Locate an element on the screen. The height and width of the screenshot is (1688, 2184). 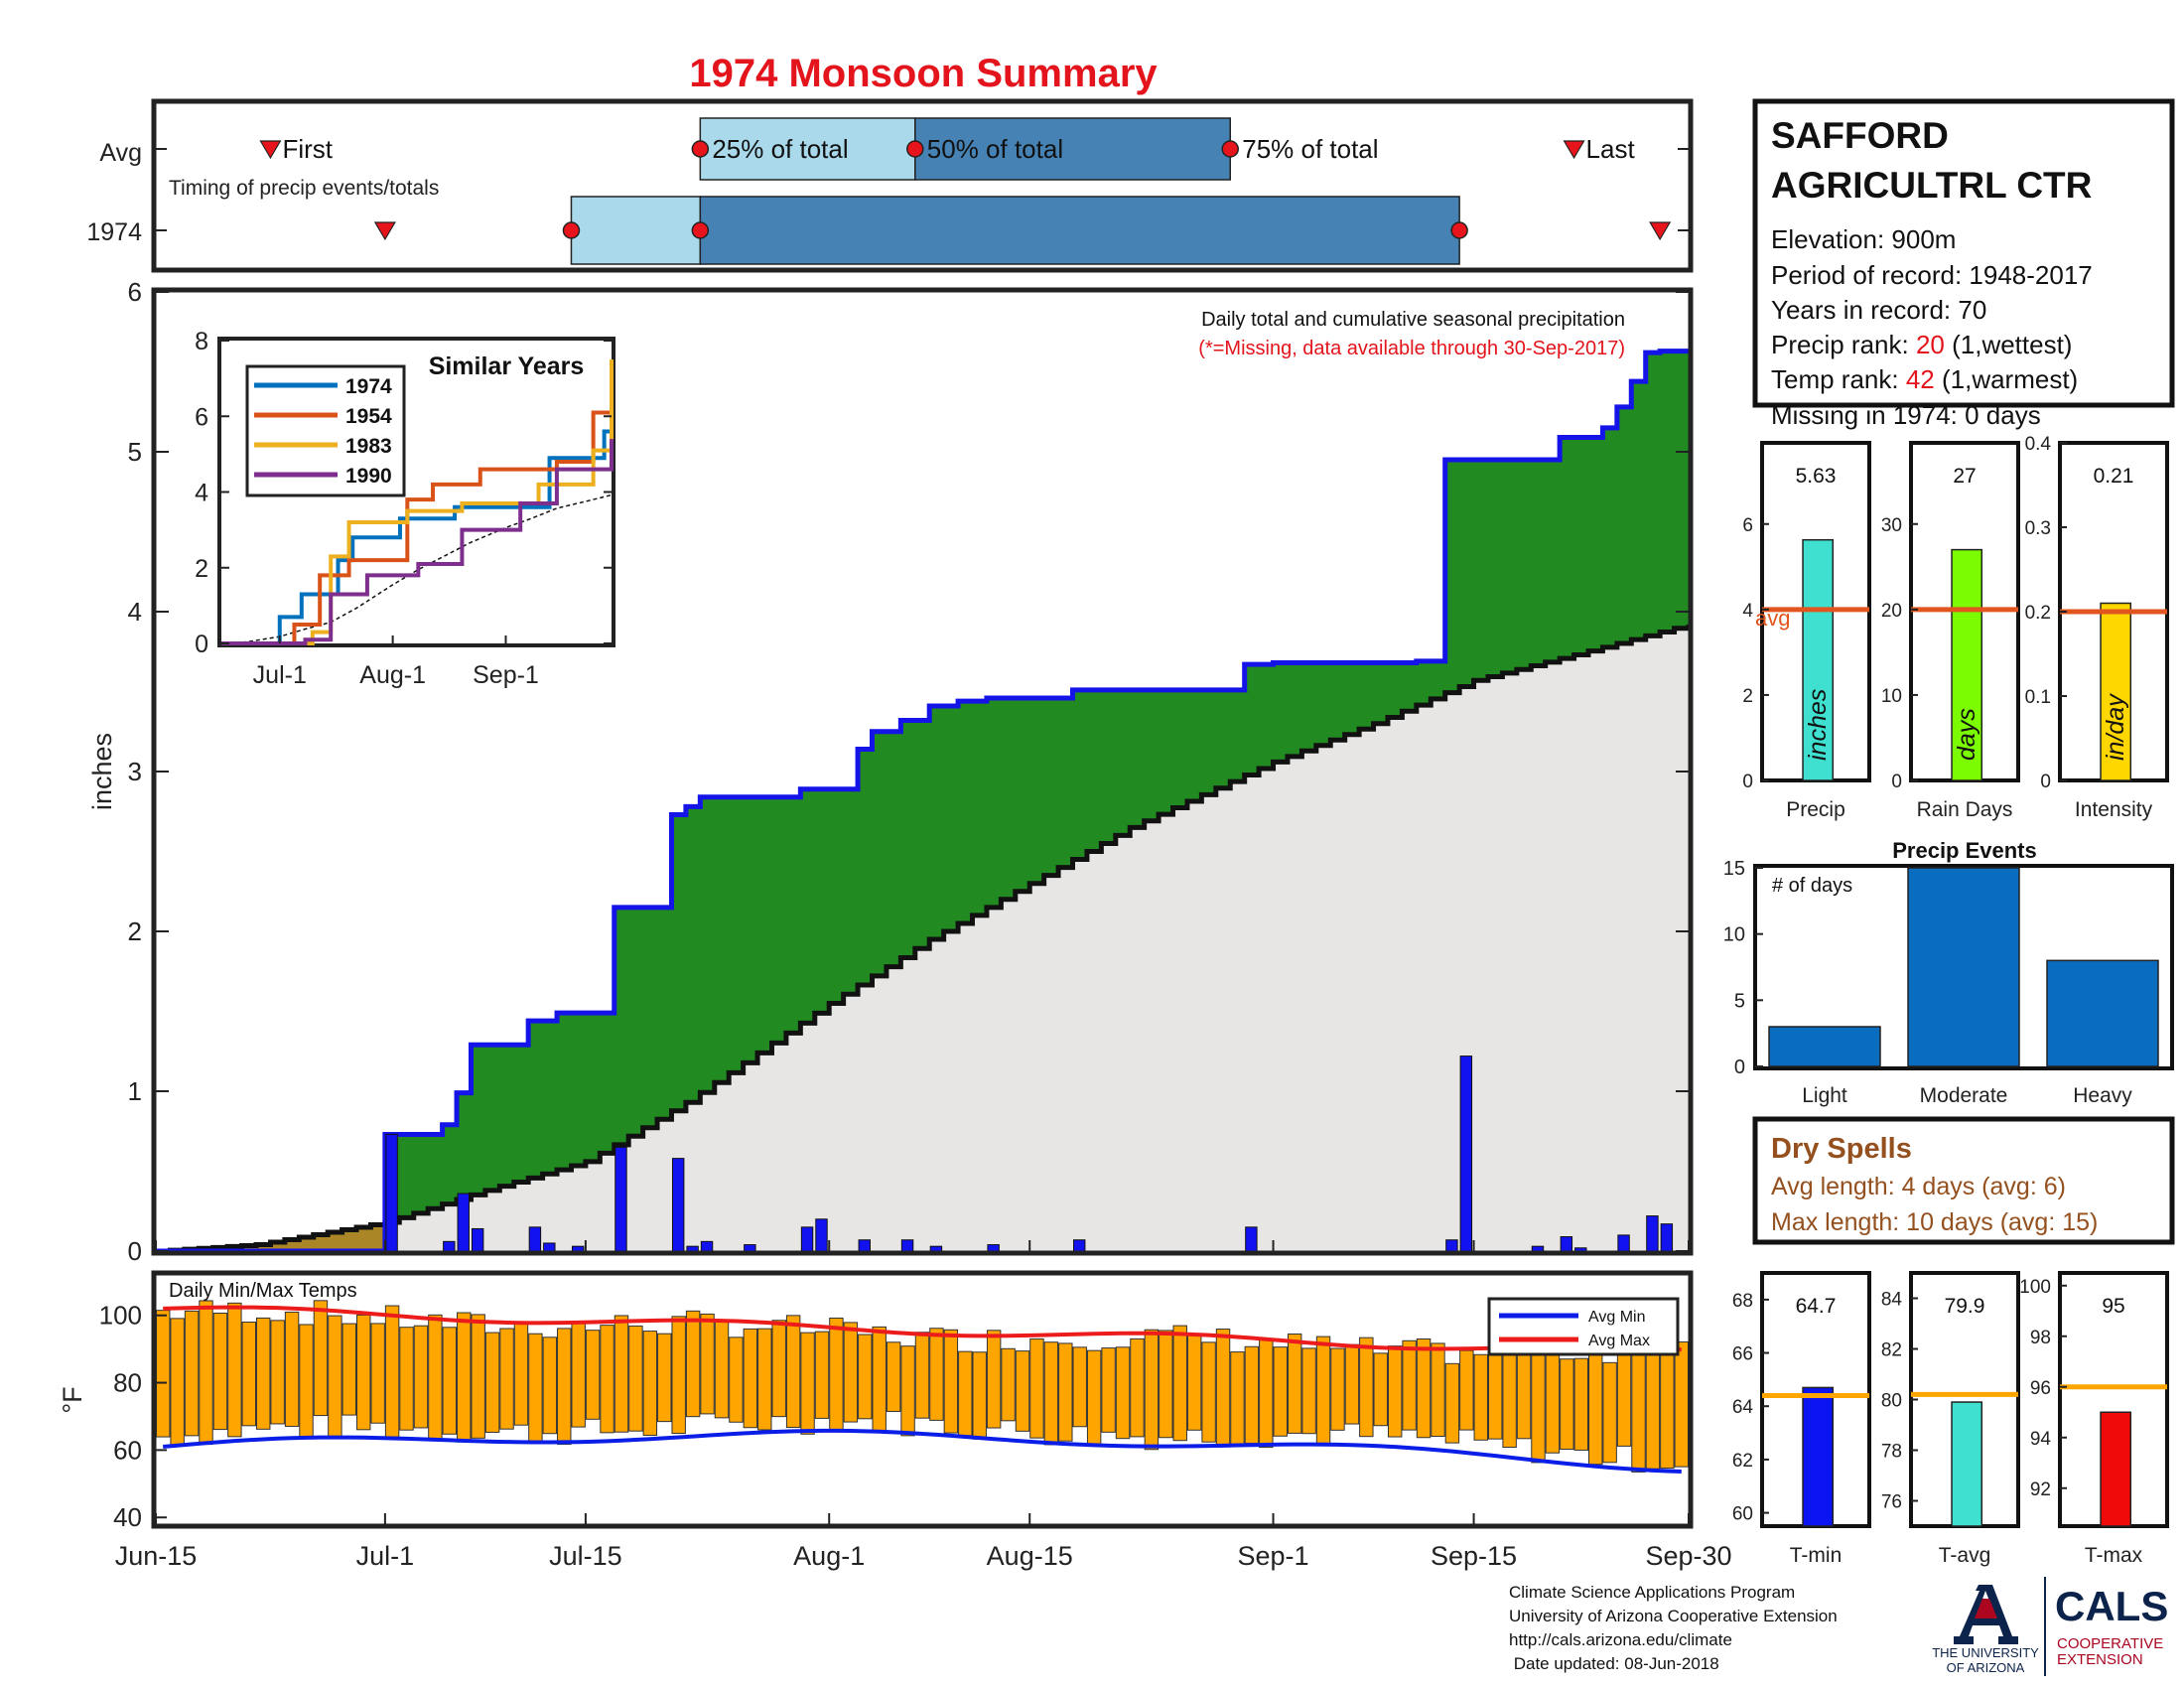
intensity-panel-value: 0.21 is located at coordinates (2114, 476).